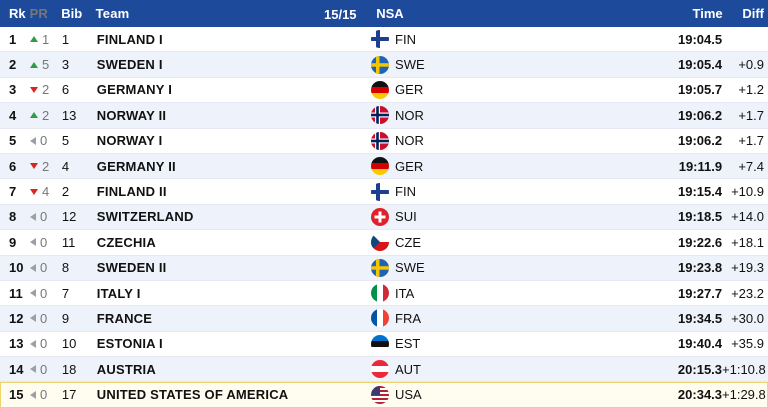  Describe the element at coordinates (16, 395) in the screenshot. I see `rank-cell: 15` at that location.